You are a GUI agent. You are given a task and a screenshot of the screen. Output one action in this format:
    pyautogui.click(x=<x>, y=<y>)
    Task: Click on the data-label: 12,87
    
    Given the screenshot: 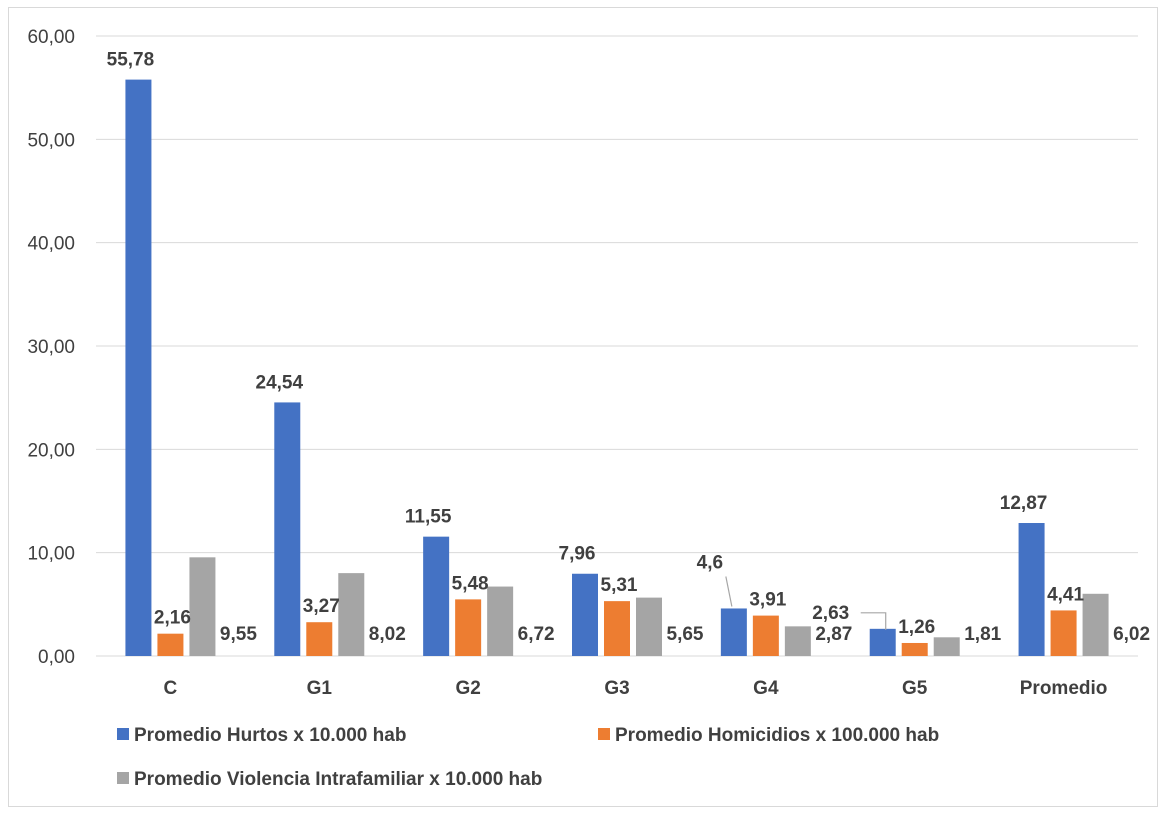 What is the action you would take?
    pyautogui.click(x=1024, y=503)
    